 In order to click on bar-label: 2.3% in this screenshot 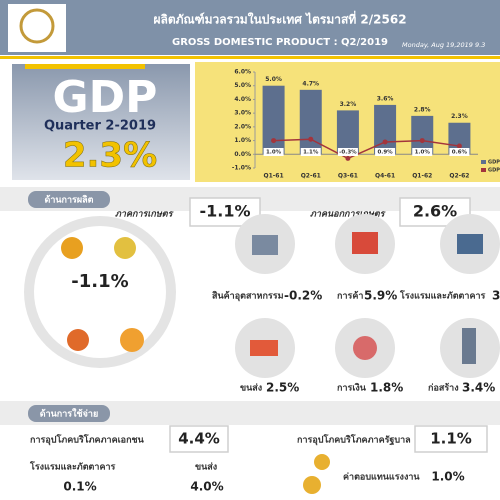, I will do `click(459, 116)`.